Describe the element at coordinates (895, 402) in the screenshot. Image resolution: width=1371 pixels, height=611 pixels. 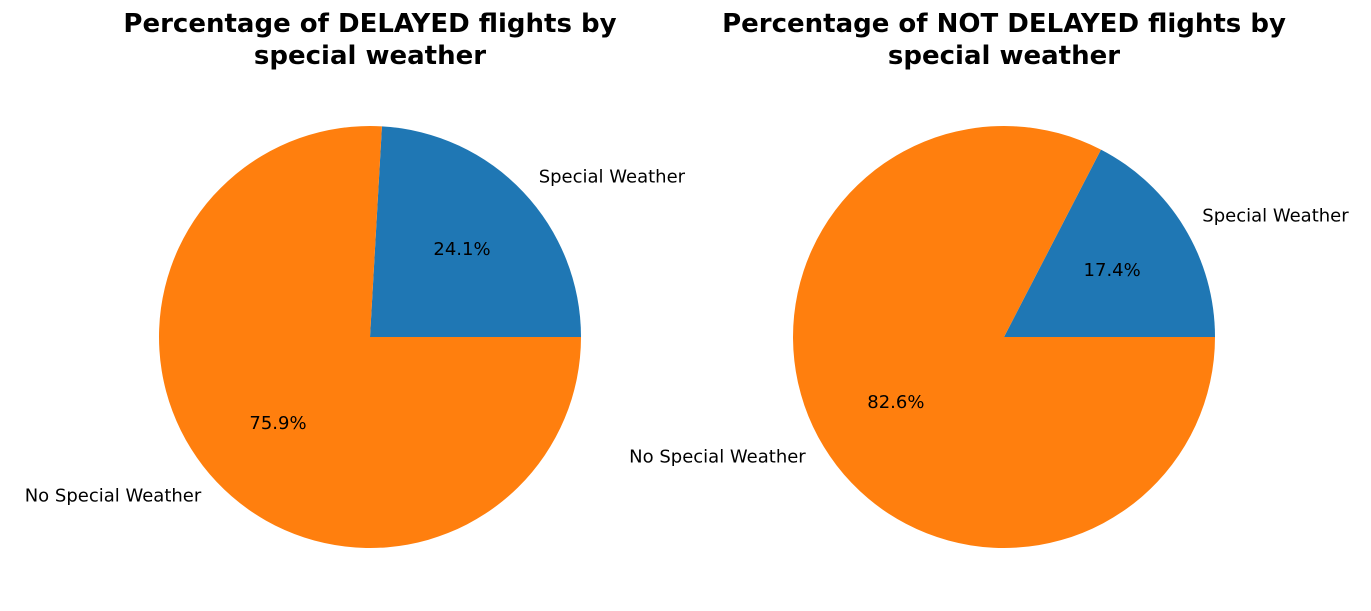
I see `slice-percentage-label: 82.6%` at that location.